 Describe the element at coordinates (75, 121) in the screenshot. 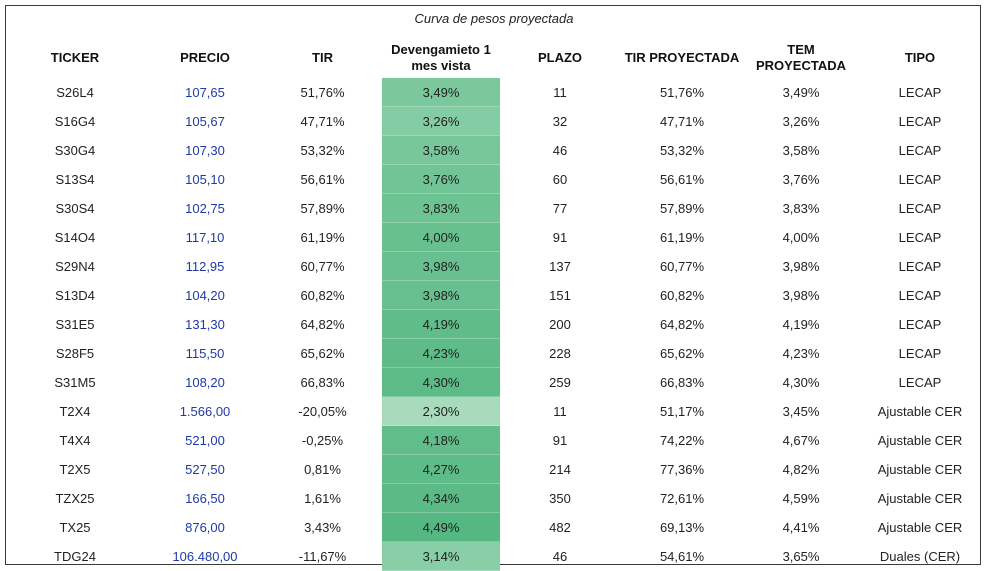

I see `cell-ticker: S16G4` at that location.